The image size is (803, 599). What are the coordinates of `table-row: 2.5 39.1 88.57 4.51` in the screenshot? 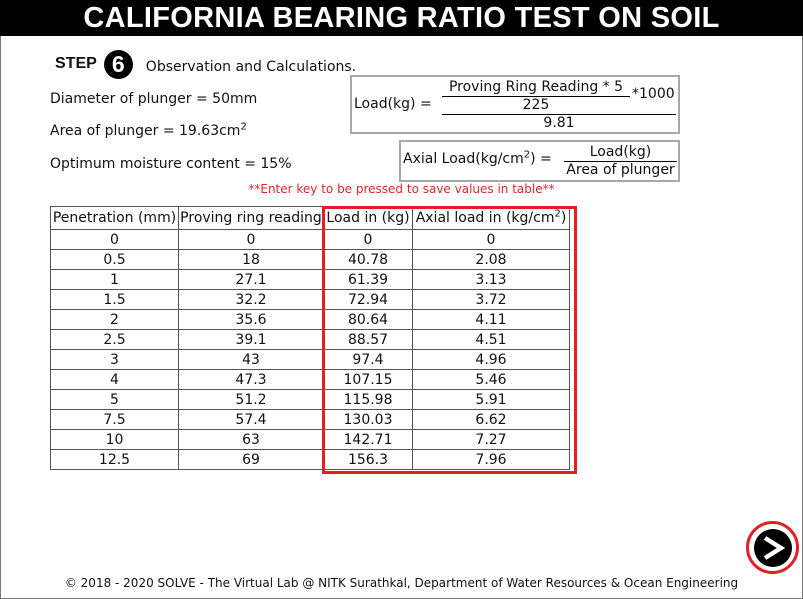 It's located at (310, 339).